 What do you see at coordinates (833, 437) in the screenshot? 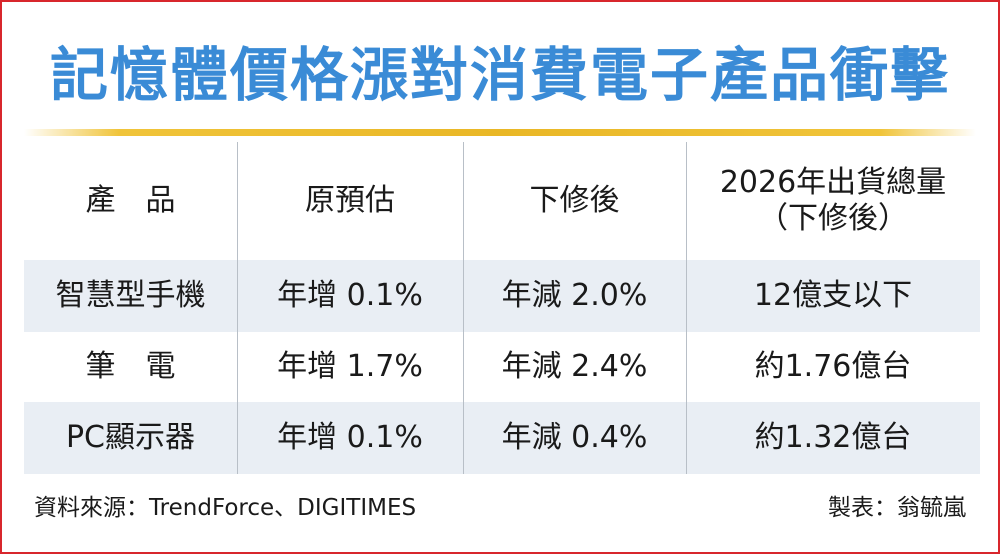
I see `cell-shipments: 約1.32億台` at bounding box center [833, 437].